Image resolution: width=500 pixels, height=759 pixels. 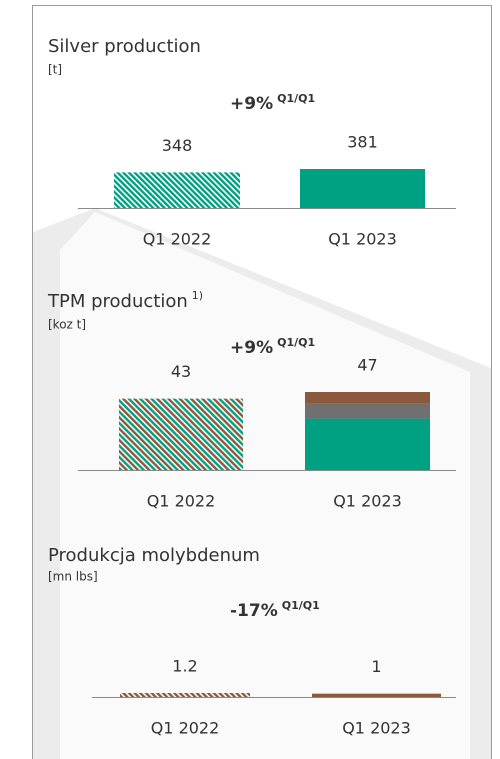 I want to click on chart-title: Produkcja molybdenum, so click(x=154, y=555).